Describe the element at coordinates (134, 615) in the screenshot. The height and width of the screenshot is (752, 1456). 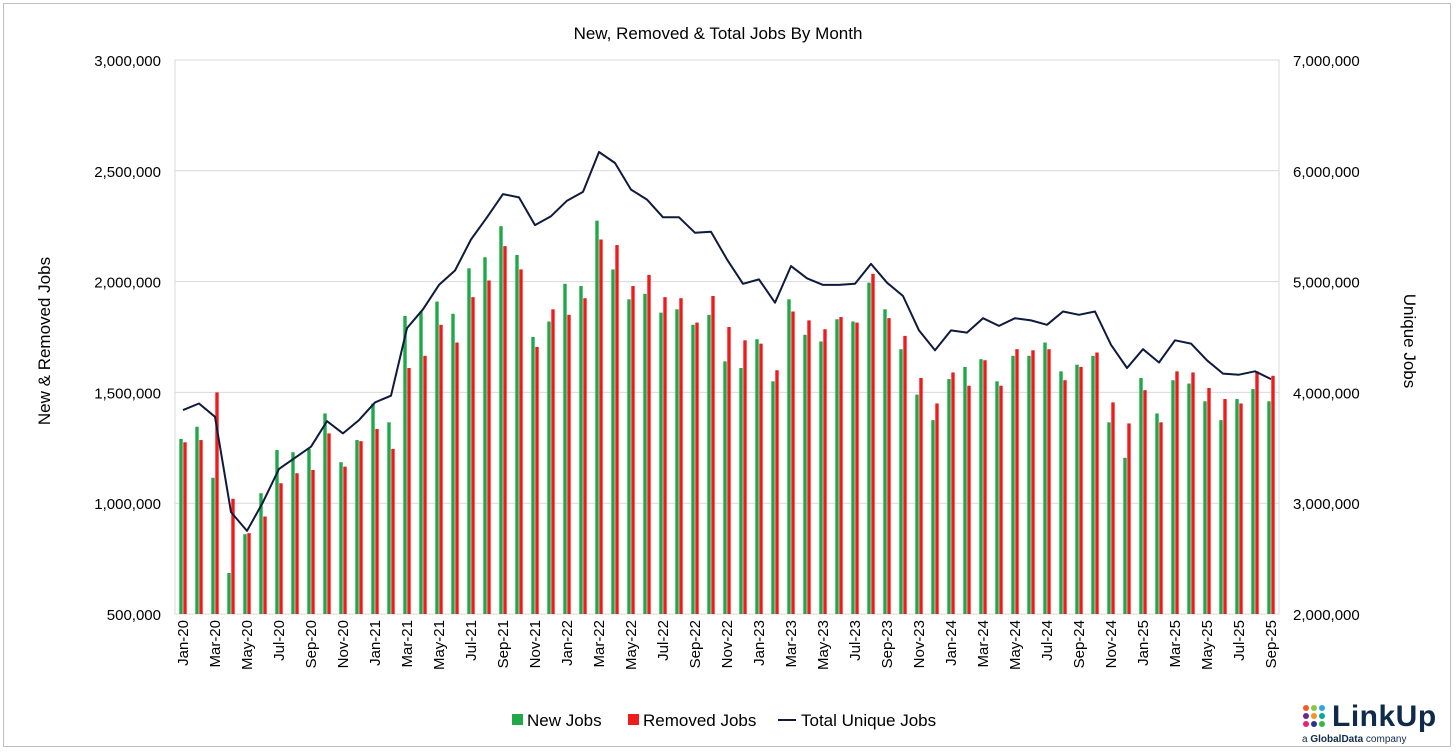
I see `y-tick-label: 500,000` at that location.